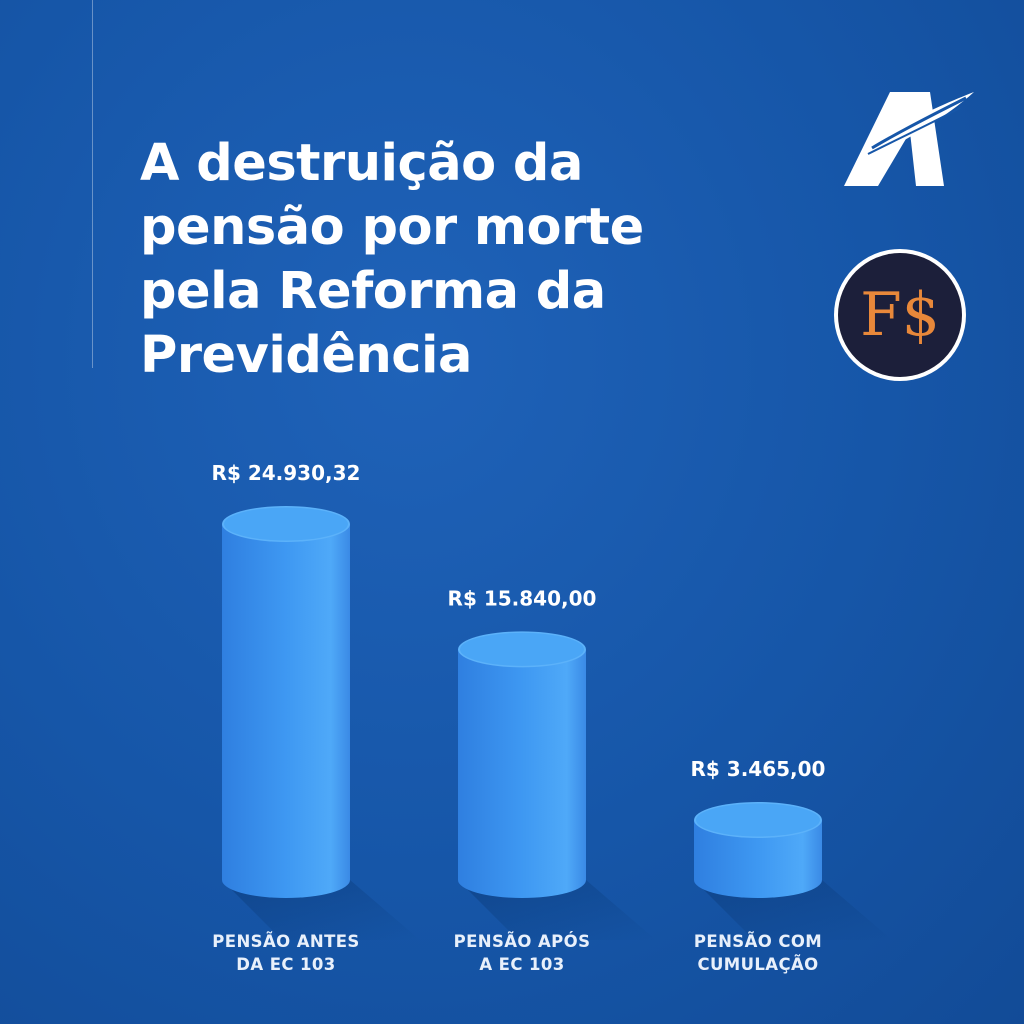 The image size is (1024, 1024). I want to click on a-logo-icon, so click(909, 139).